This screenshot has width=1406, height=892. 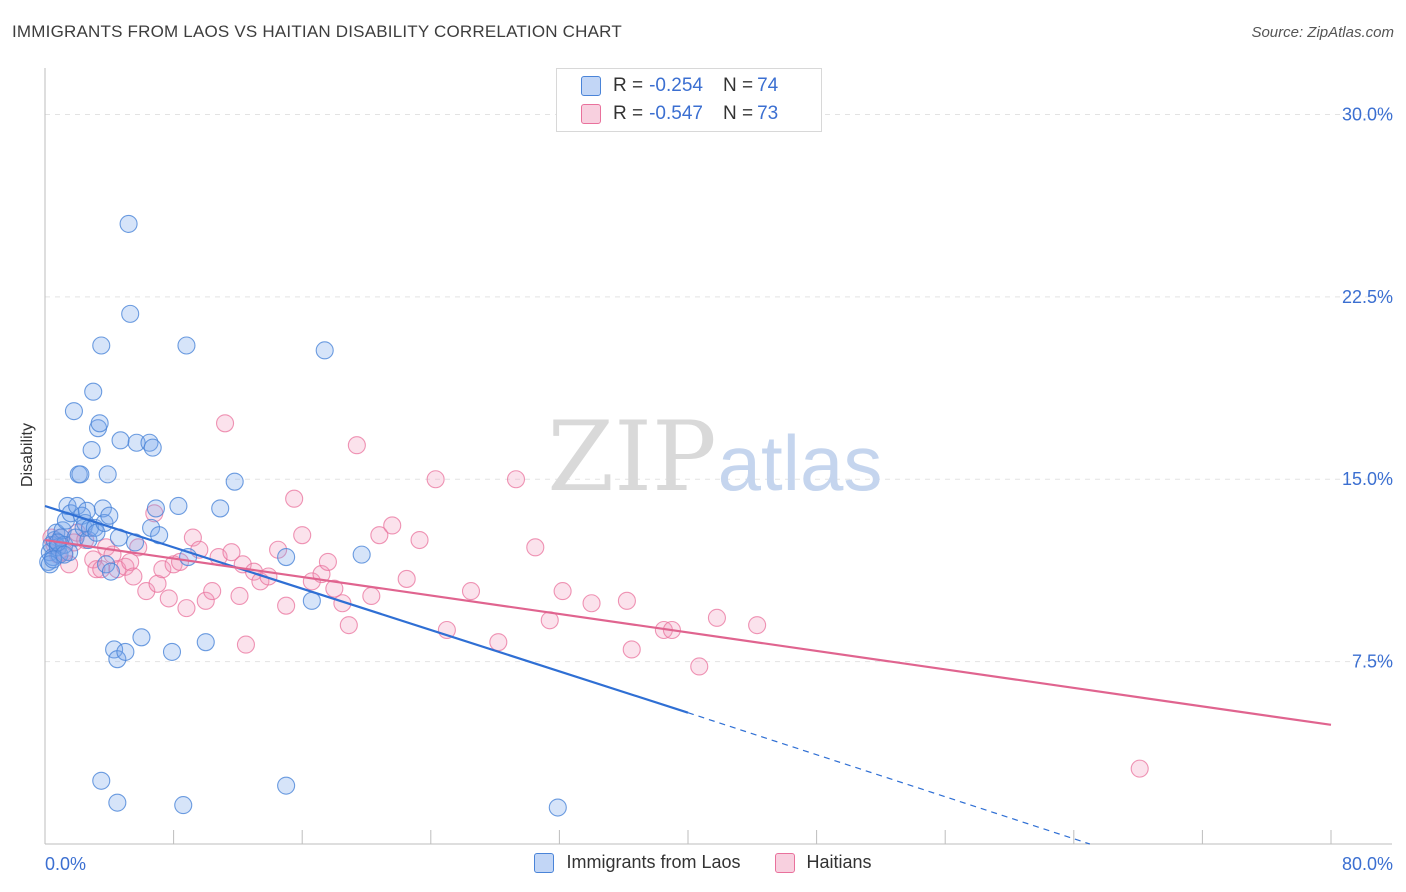 I want to click on watermark: ZIP atlas, so click(x=714, y=457).